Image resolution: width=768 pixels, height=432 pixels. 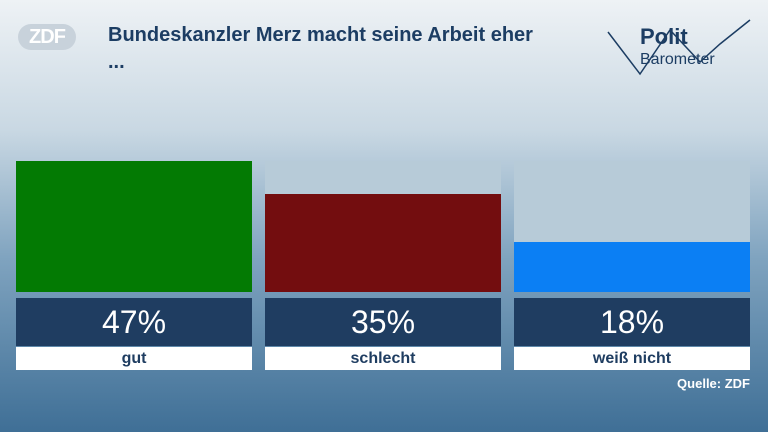 I want to click on brand-text: Barometer, so click(x=677, y=59).